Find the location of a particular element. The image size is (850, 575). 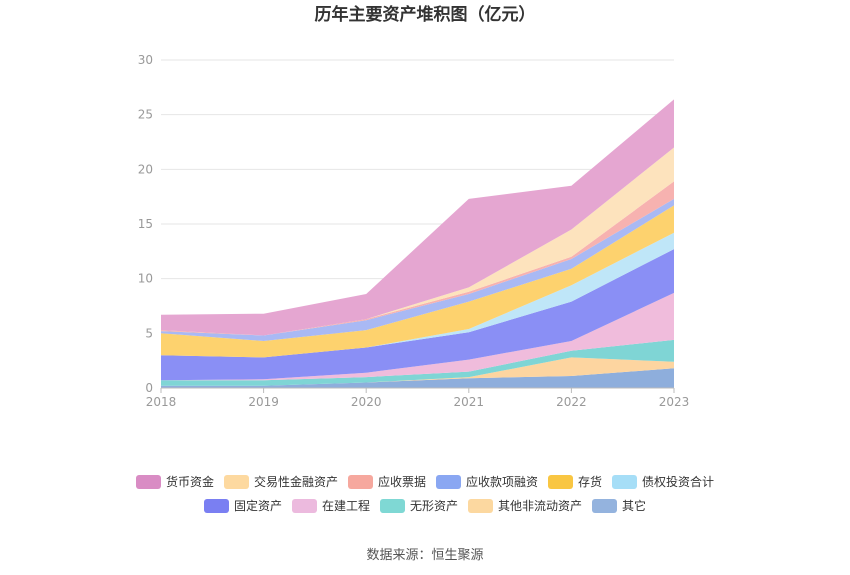

legend-label: 债权投资合计 is located at coordinates (678, 481).